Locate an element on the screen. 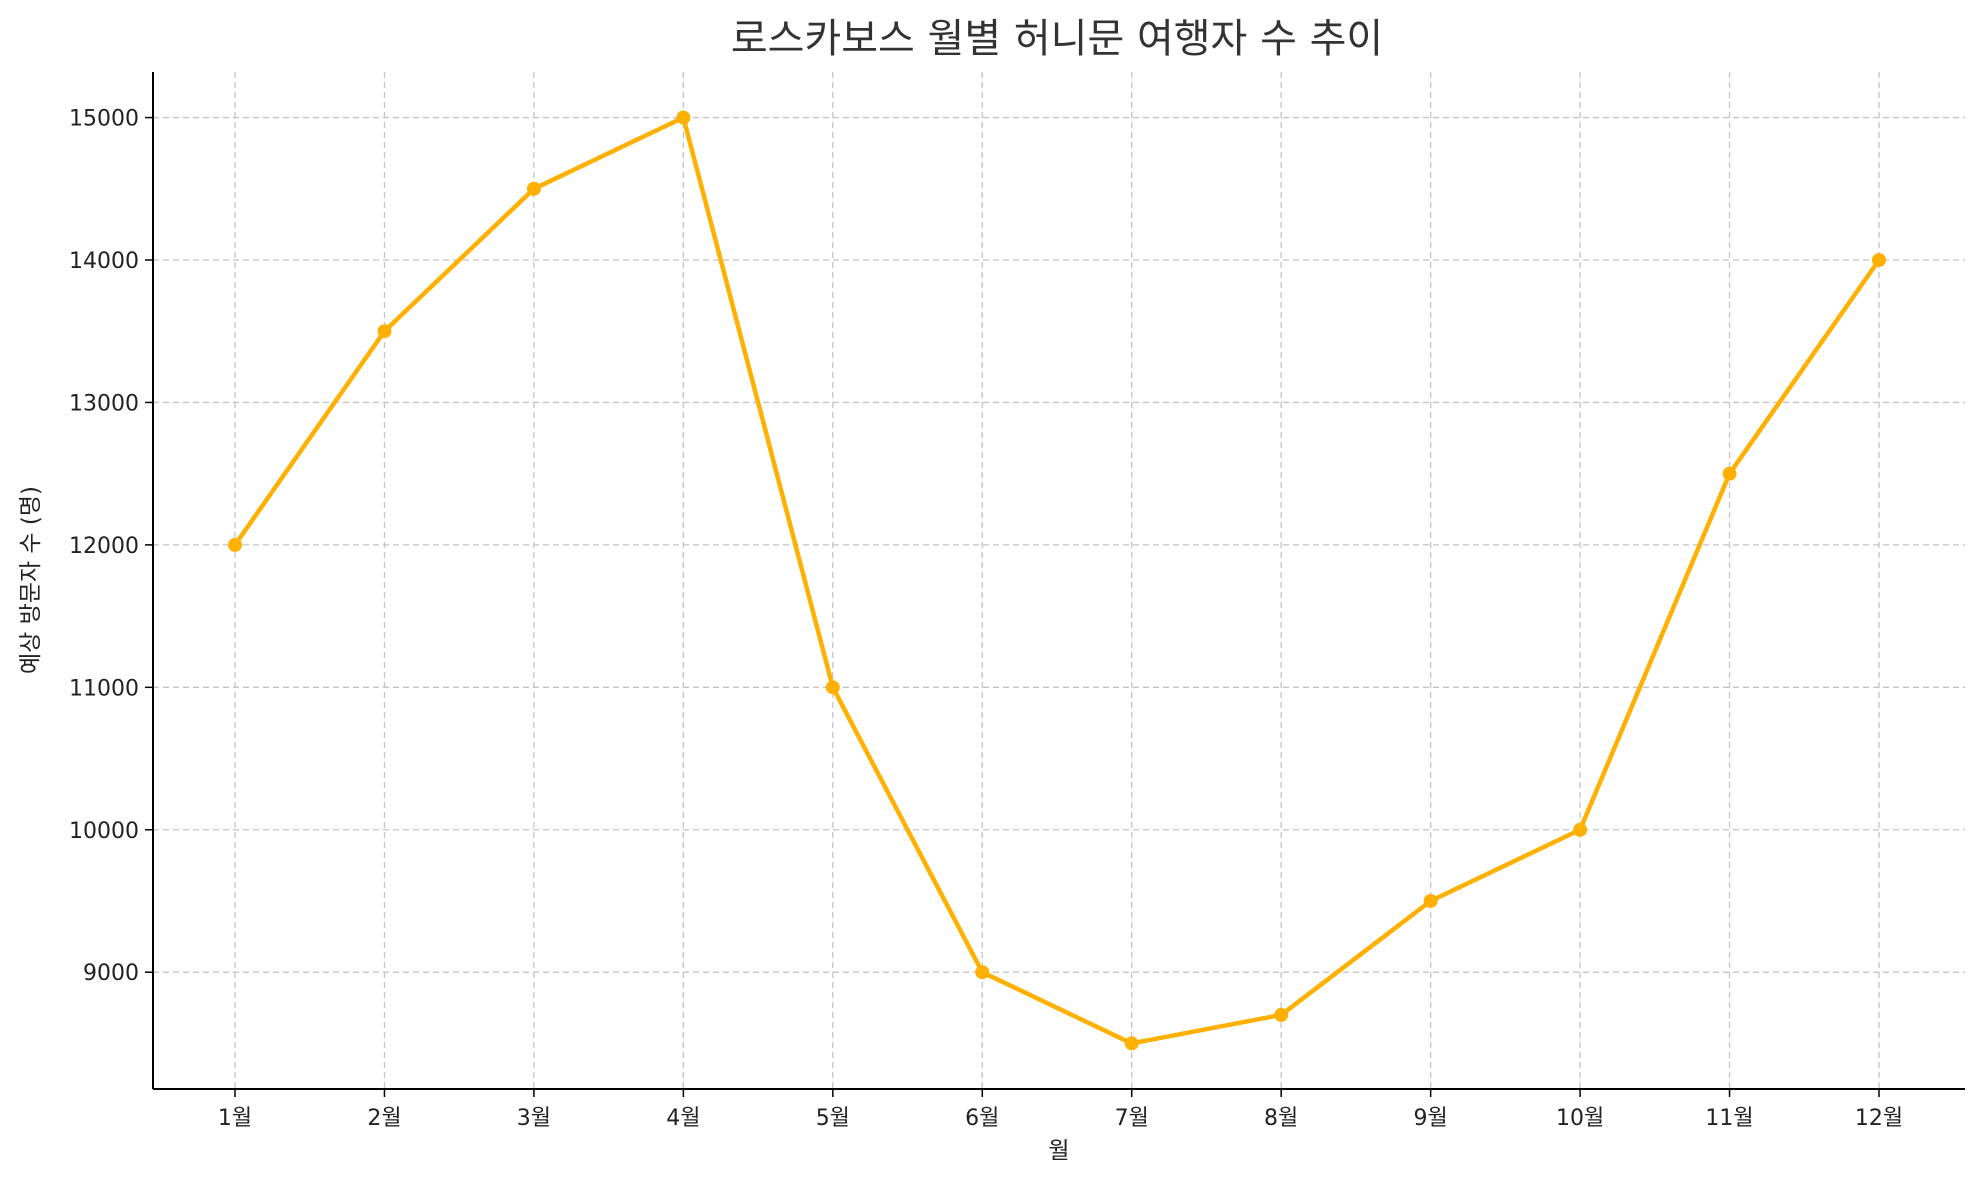 This screenshot has height=1180, width=1979. y-tick-label: 15000 is located at coordinates (104, 119).